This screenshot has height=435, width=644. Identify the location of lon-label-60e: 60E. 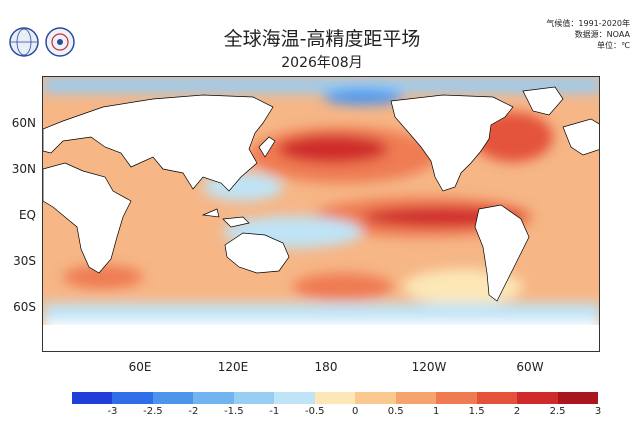
(140, 367).